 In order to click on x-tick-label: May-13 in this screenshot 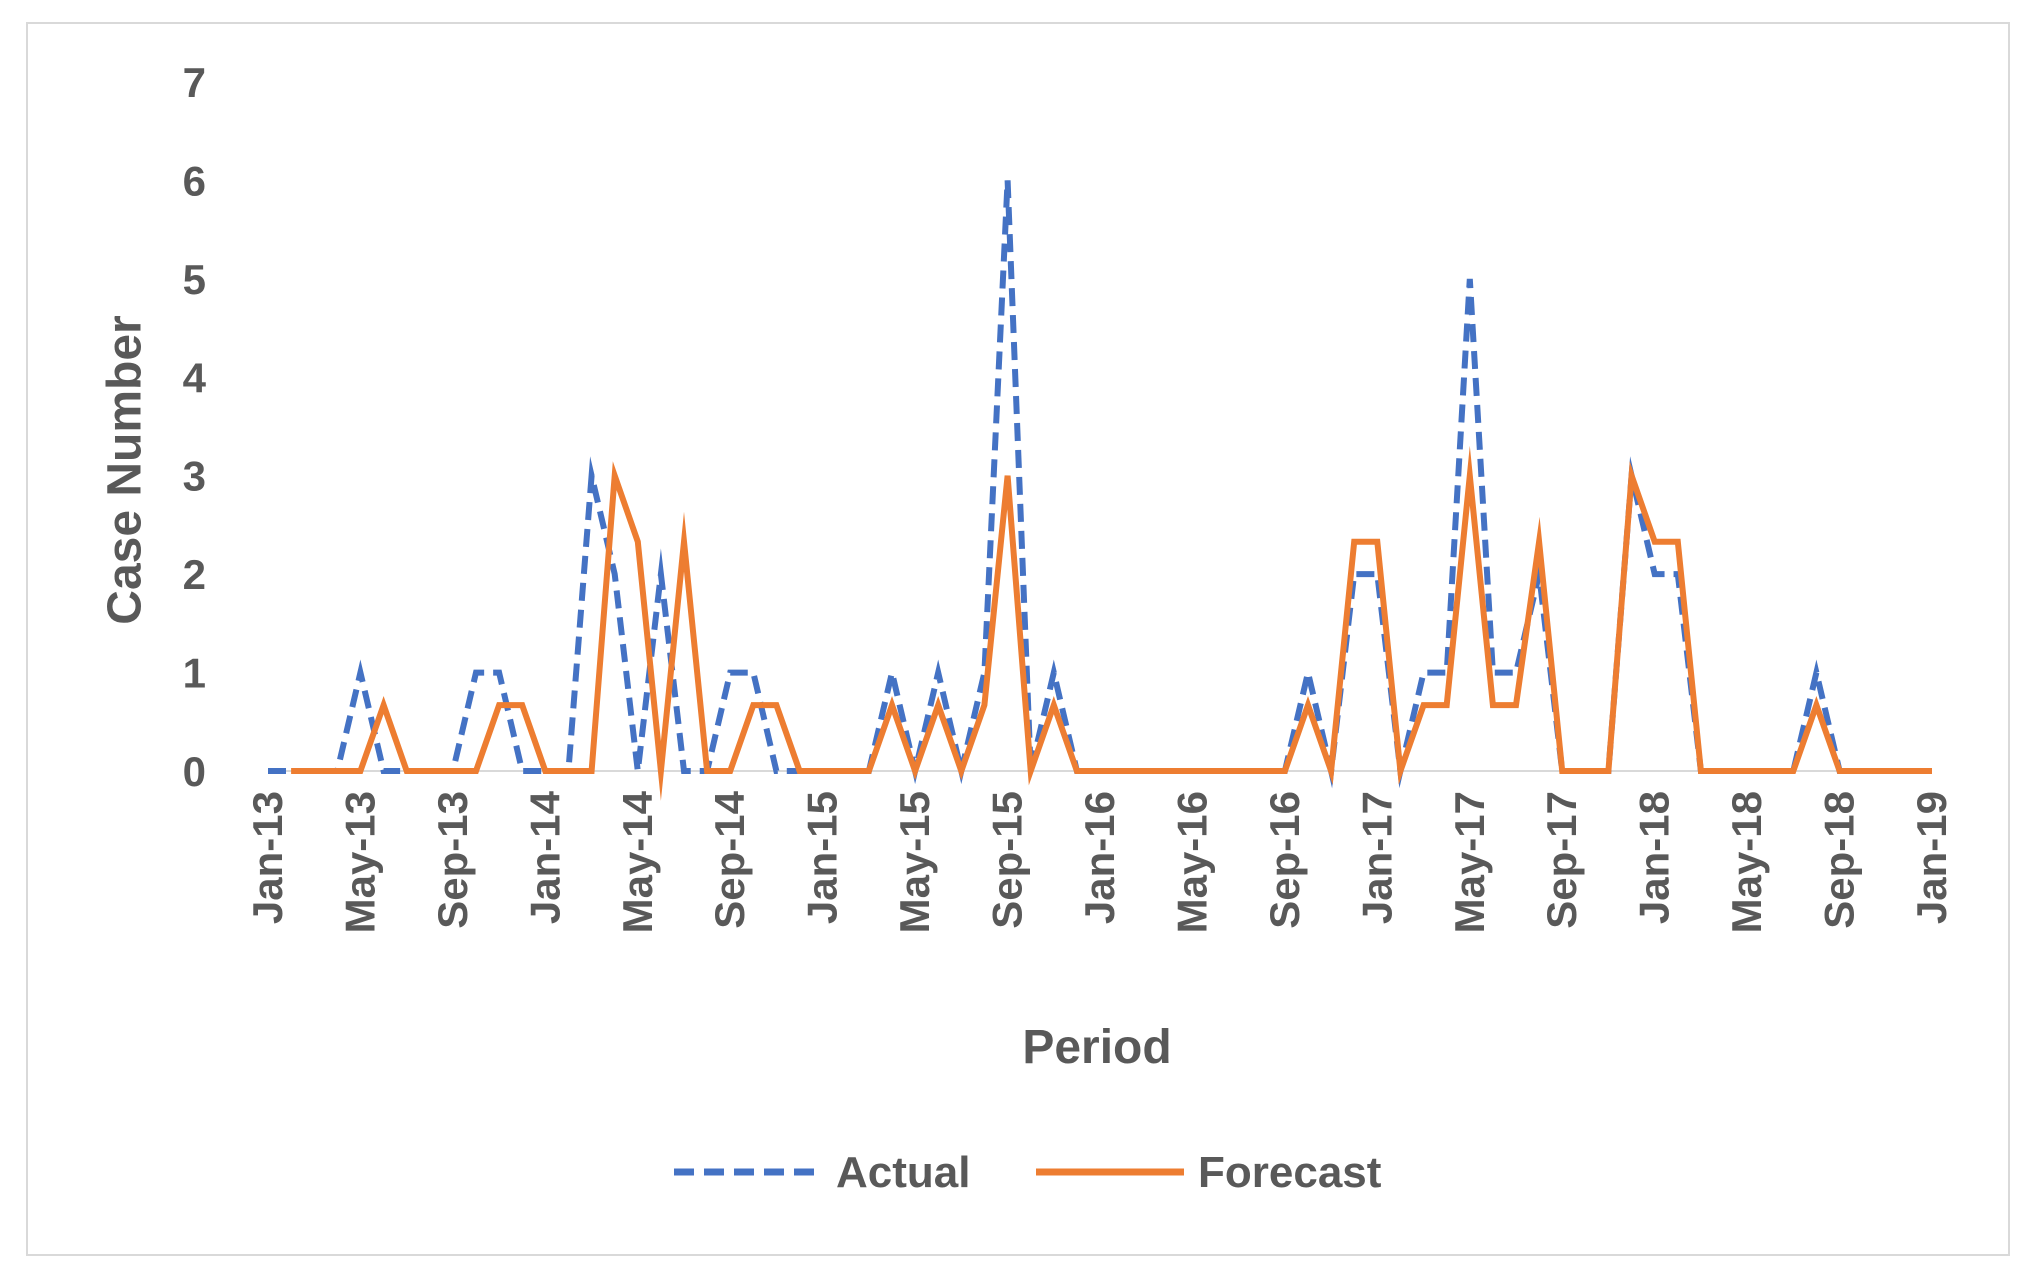, I will do `click(359, 862)`.